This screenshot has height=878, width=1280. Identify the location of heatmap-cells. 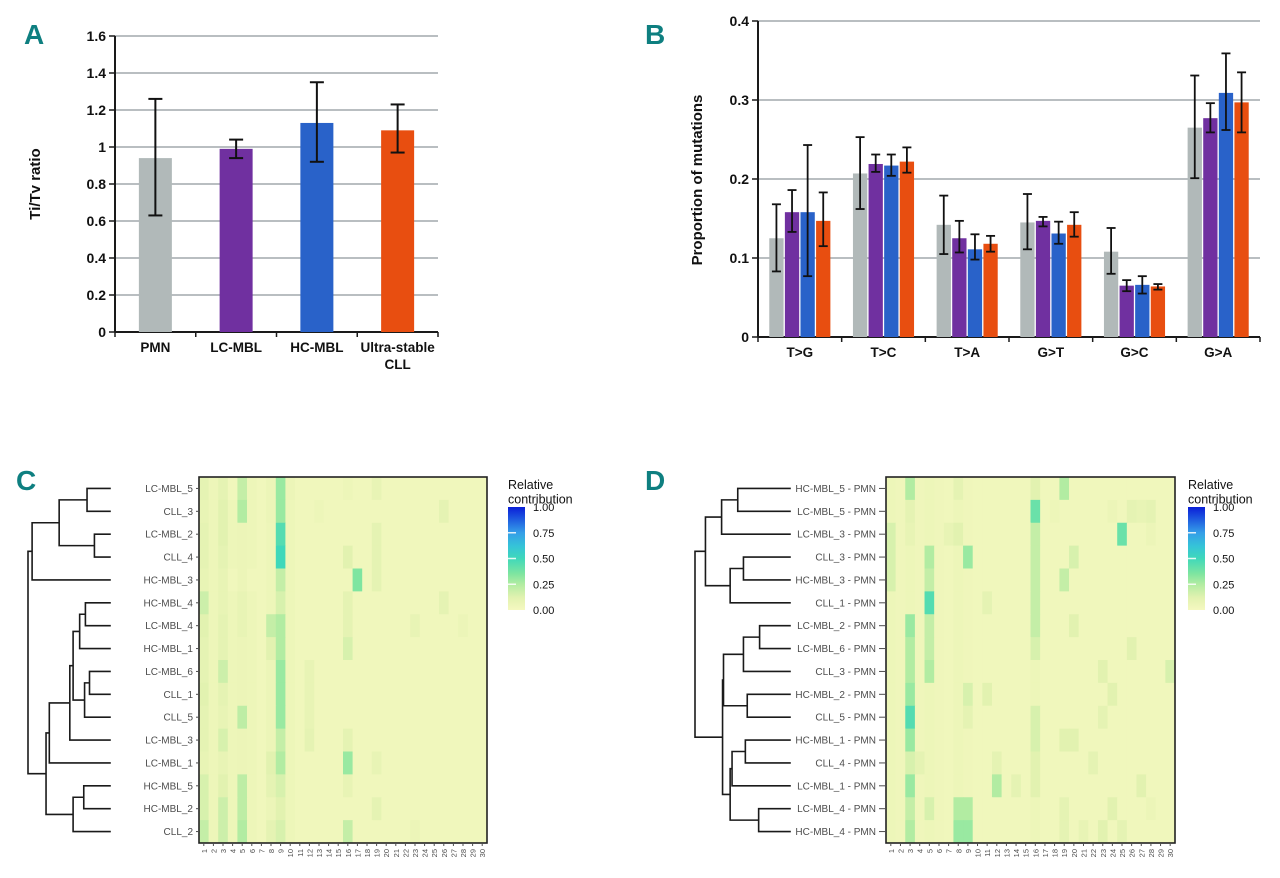
(1031, 660).